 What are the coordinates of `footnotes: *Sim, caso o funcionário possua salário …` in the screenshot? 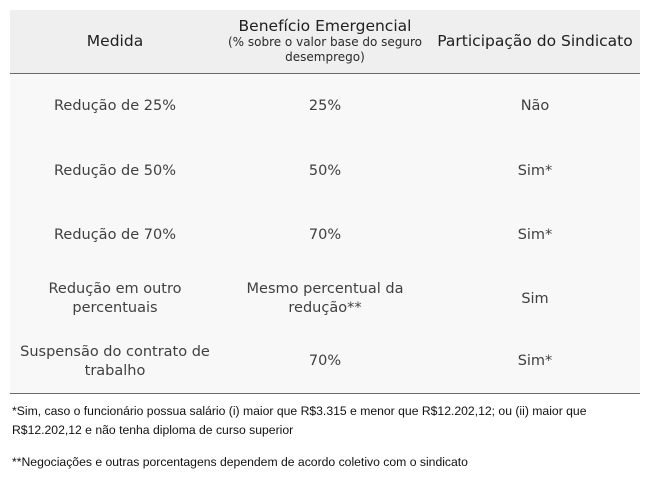 It's located at (326, 437).